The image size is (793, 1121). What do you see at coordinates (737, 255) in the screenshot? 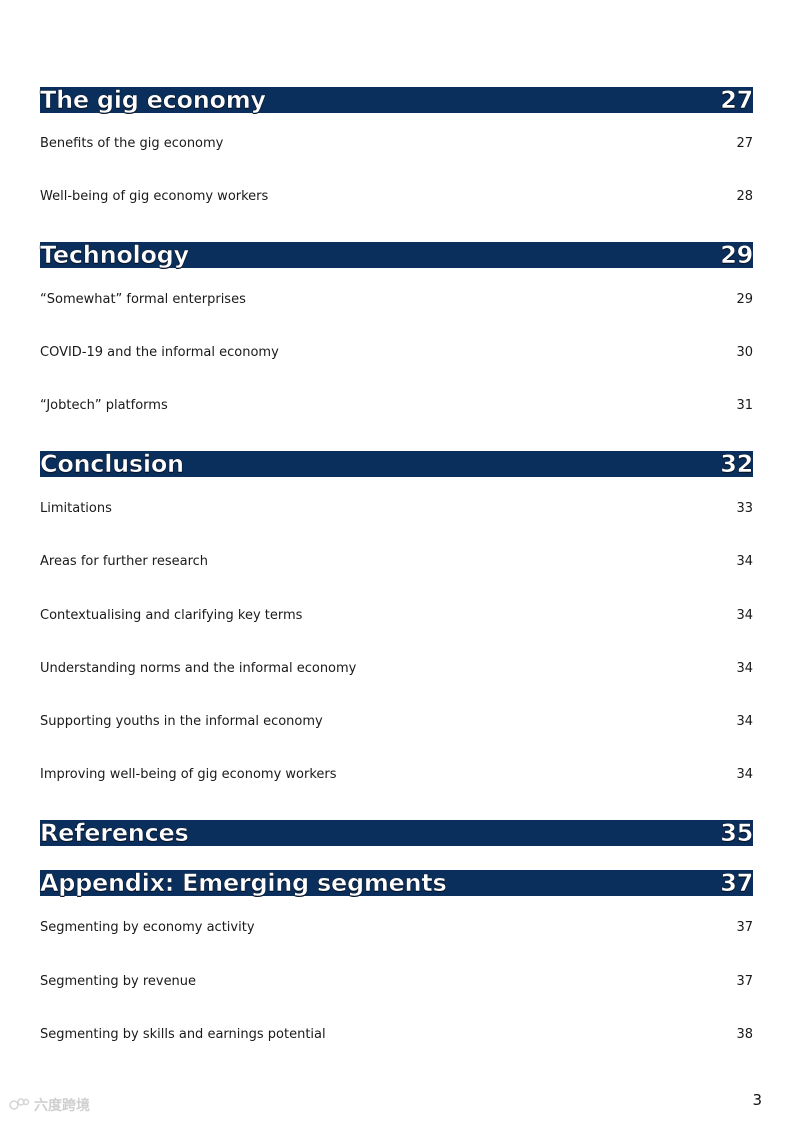
I see `section-page-number: 29` at bounding box center [737, 255].